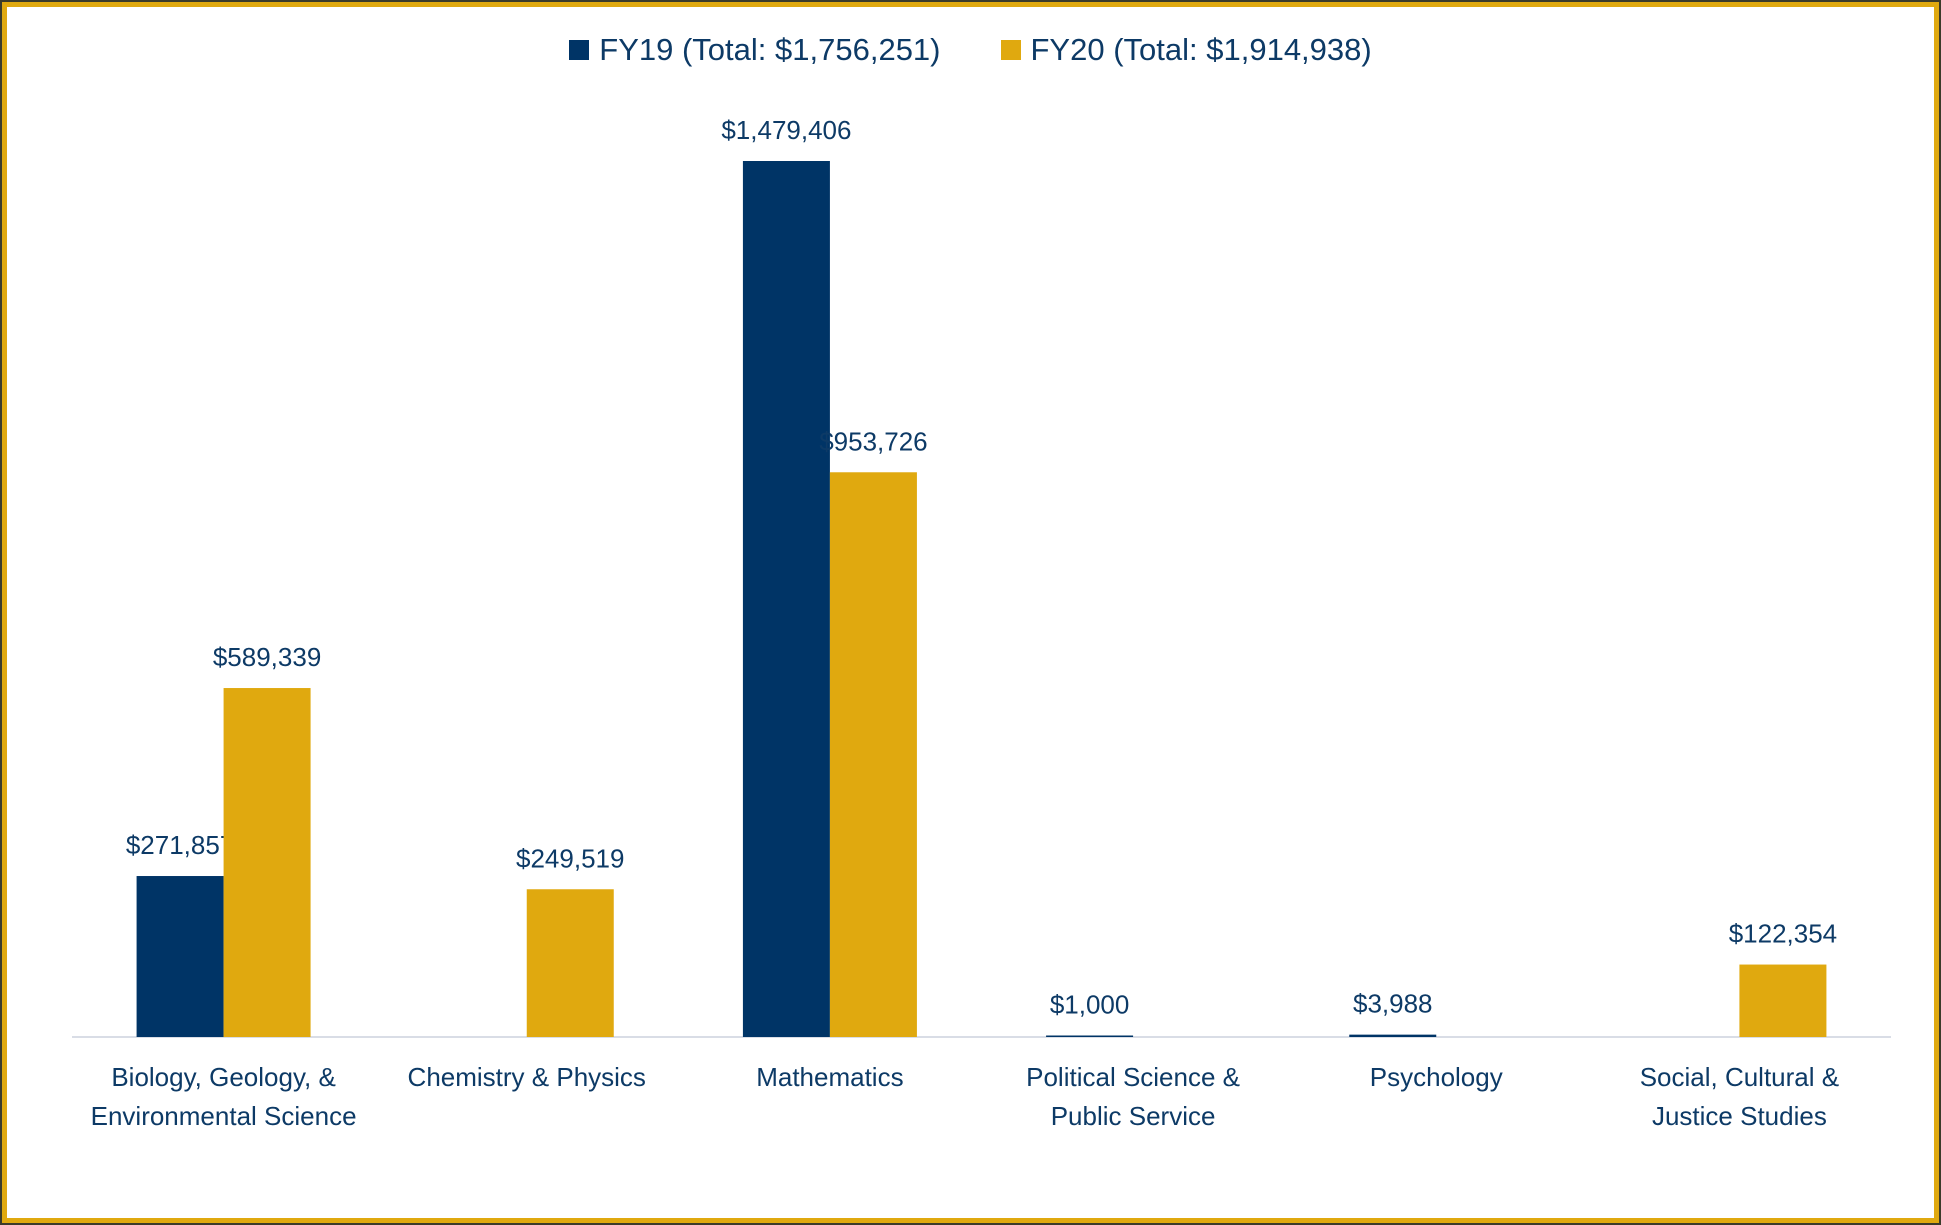 The height and width of the screenshot is (1225, 1941). Describe the element at coordinates (526, 1077) in the screenshot. I see `x-tick-label: Chemistry & Physics` at that location.